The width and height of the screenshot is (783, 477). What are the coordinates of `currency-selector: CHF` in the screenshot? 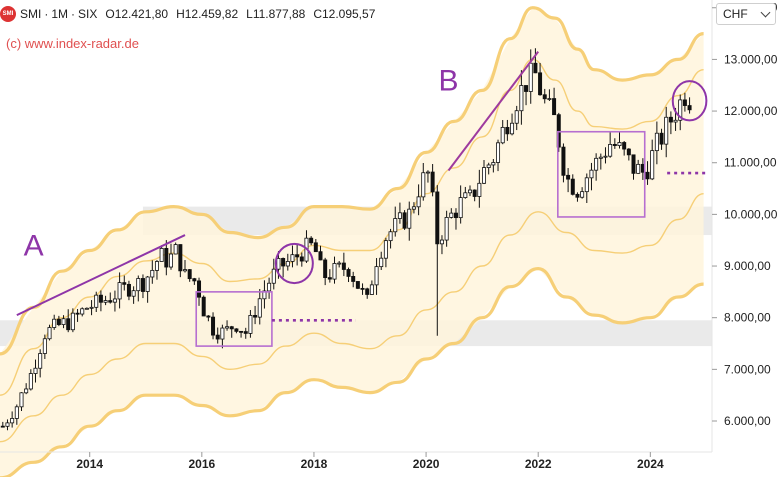 It's located at (746, 14).